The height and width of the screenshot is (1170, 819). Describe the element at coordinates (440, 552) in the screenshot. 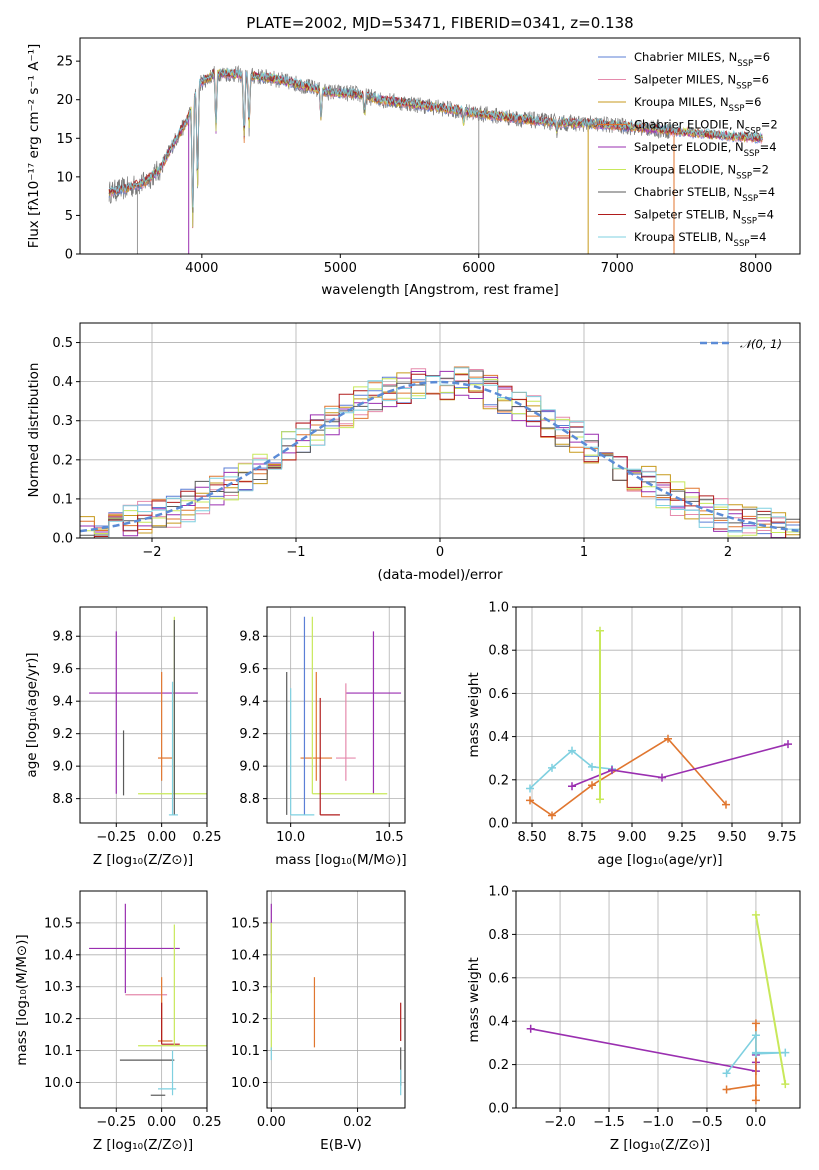

I see `x-tick-label: 0` at that location.